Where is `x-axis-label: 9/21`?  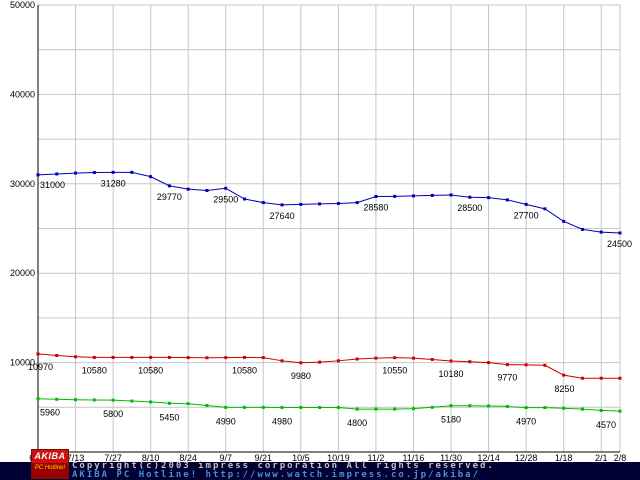 x-axis-label: 9/21 is located at coordinates (264, 458).